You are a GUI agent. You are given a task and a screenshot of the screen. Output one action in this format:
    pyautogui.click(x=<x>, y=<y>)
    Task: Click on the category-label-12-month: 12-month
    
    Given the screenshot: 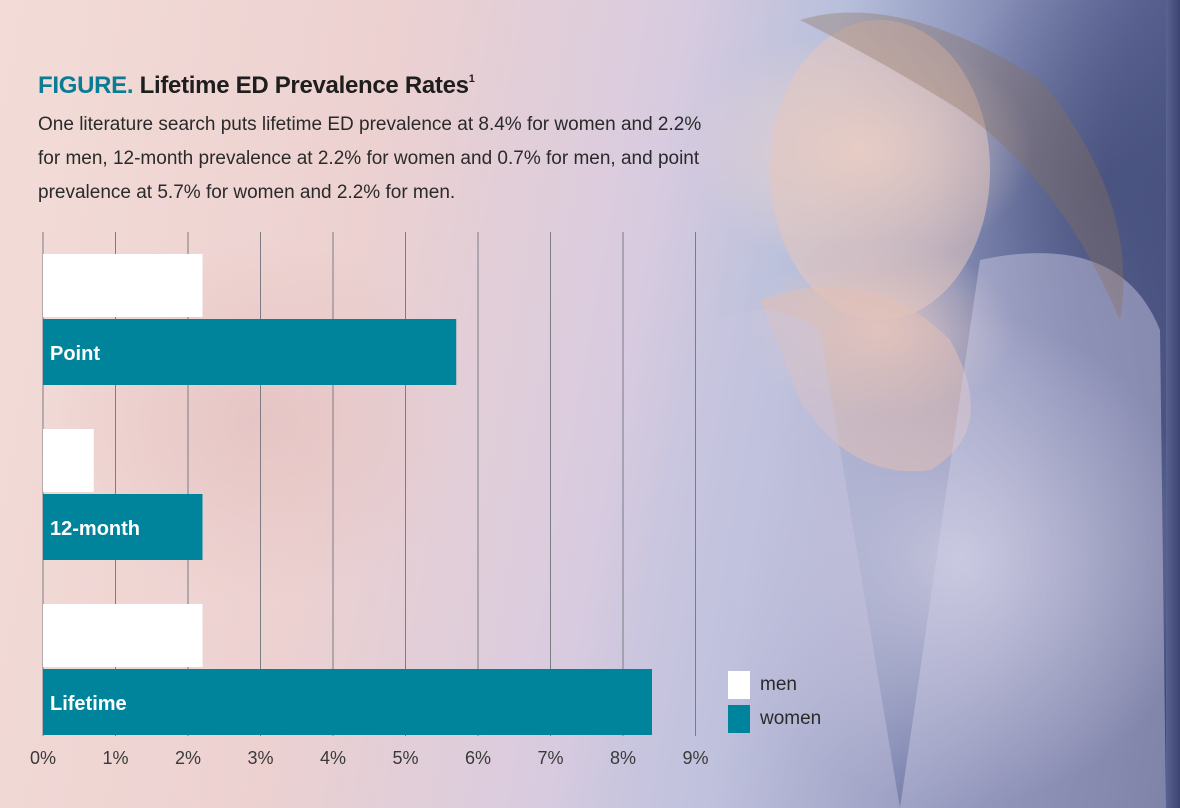 What is the action you would take?
    pyautogui.click(x=95, y=529)
    